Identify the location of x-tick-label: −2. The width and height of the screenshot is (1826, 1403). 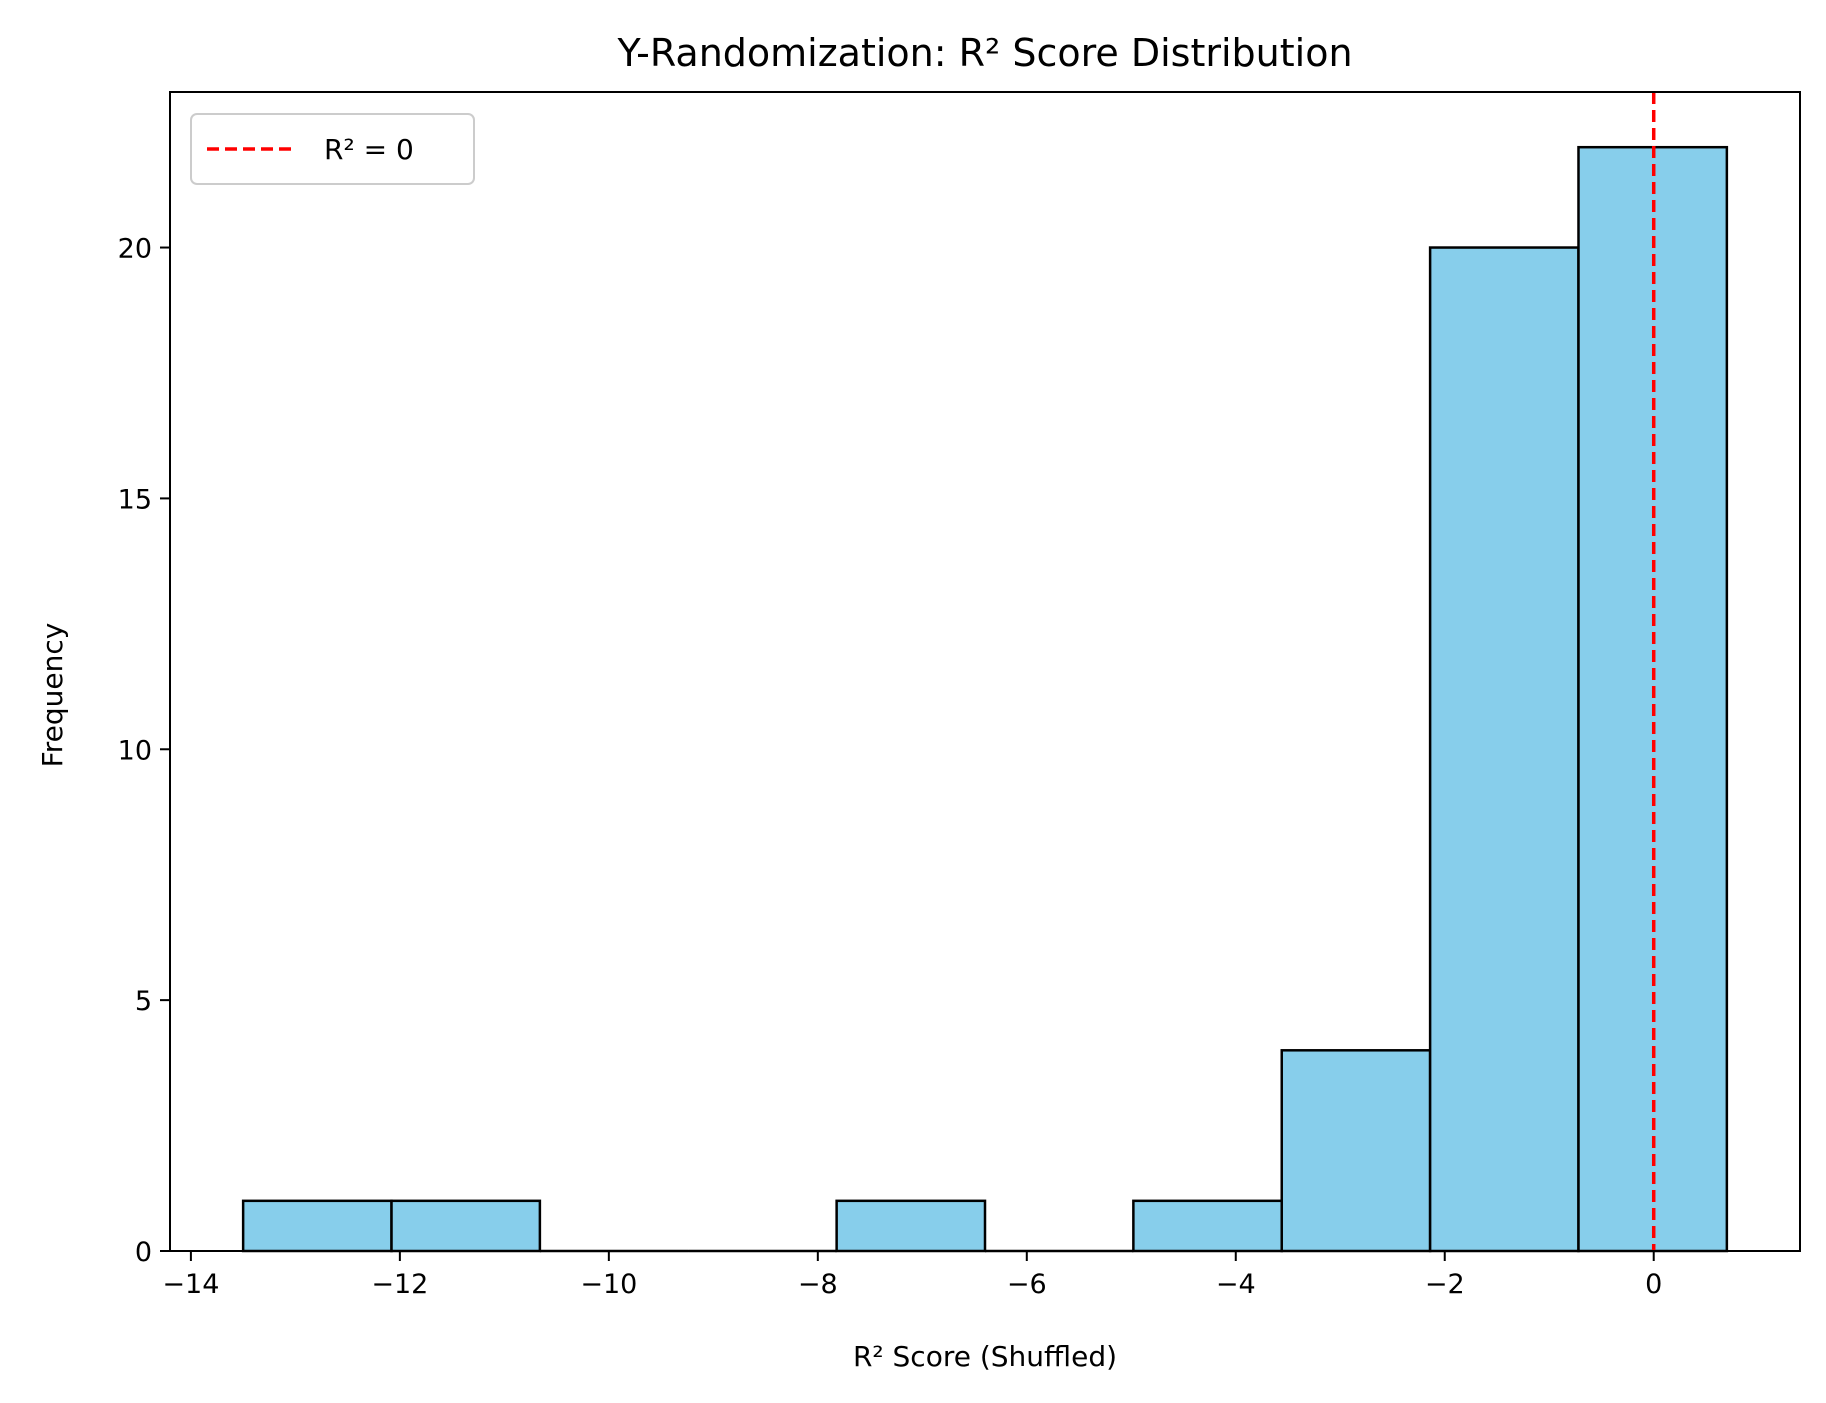
(1445, 1284).